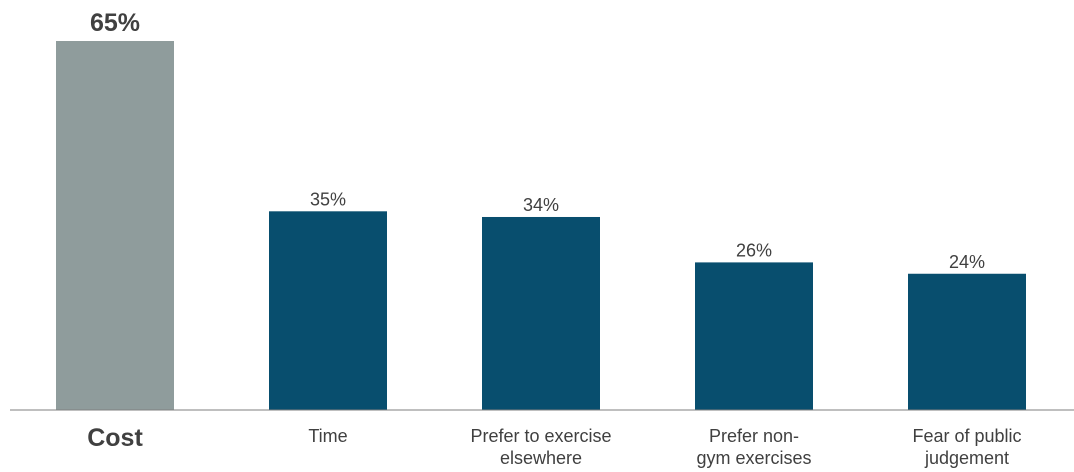 The image size is (1074, 472). What do you see at coordinates (115, 438) in the screenshot?
I see `category-label-0: Cost` at bounding box center [115, 438].